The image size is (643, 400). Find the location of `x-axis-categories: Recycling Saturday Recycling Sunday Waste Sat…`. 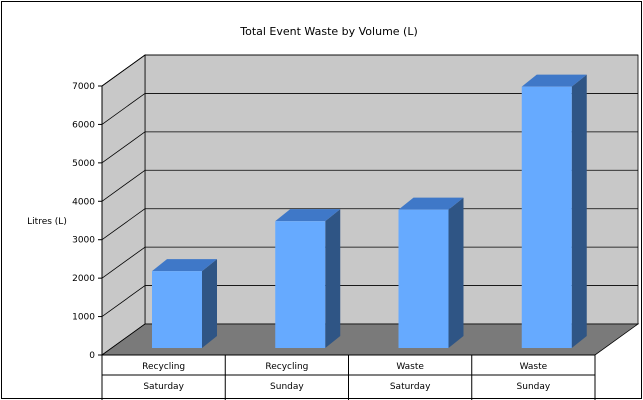

x-axis-categories: Recycling Saturday Recycling Sunday Waste Sat… is located at coordinates (348, 377).